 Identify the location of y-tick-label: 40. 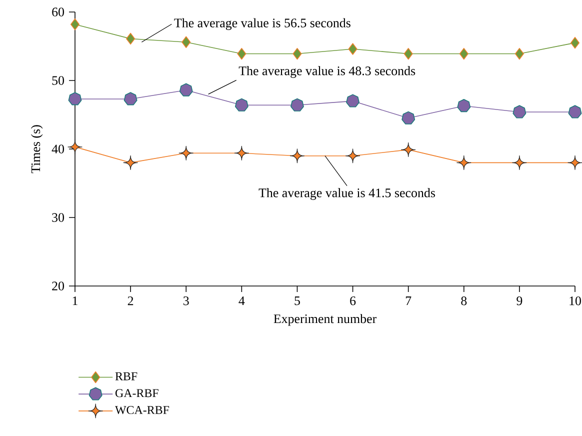
(58, 149).